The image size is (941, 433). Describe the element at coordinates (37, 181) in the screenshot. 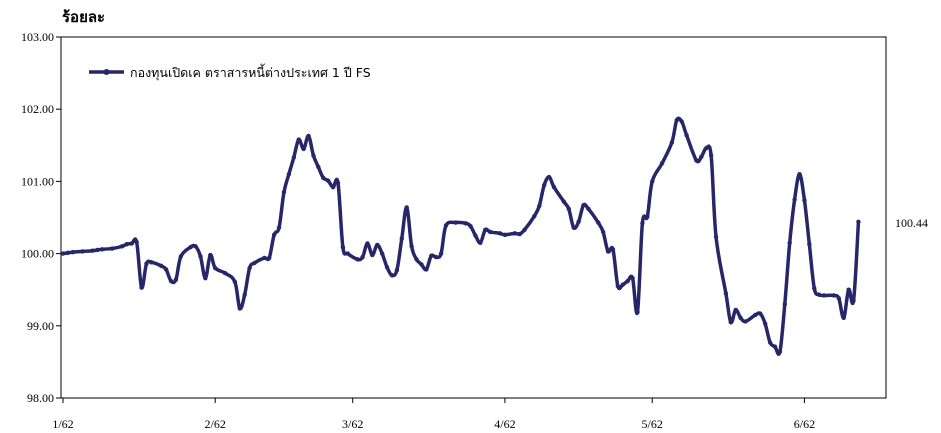

I see `y-tick-label: 101.00` at that location.